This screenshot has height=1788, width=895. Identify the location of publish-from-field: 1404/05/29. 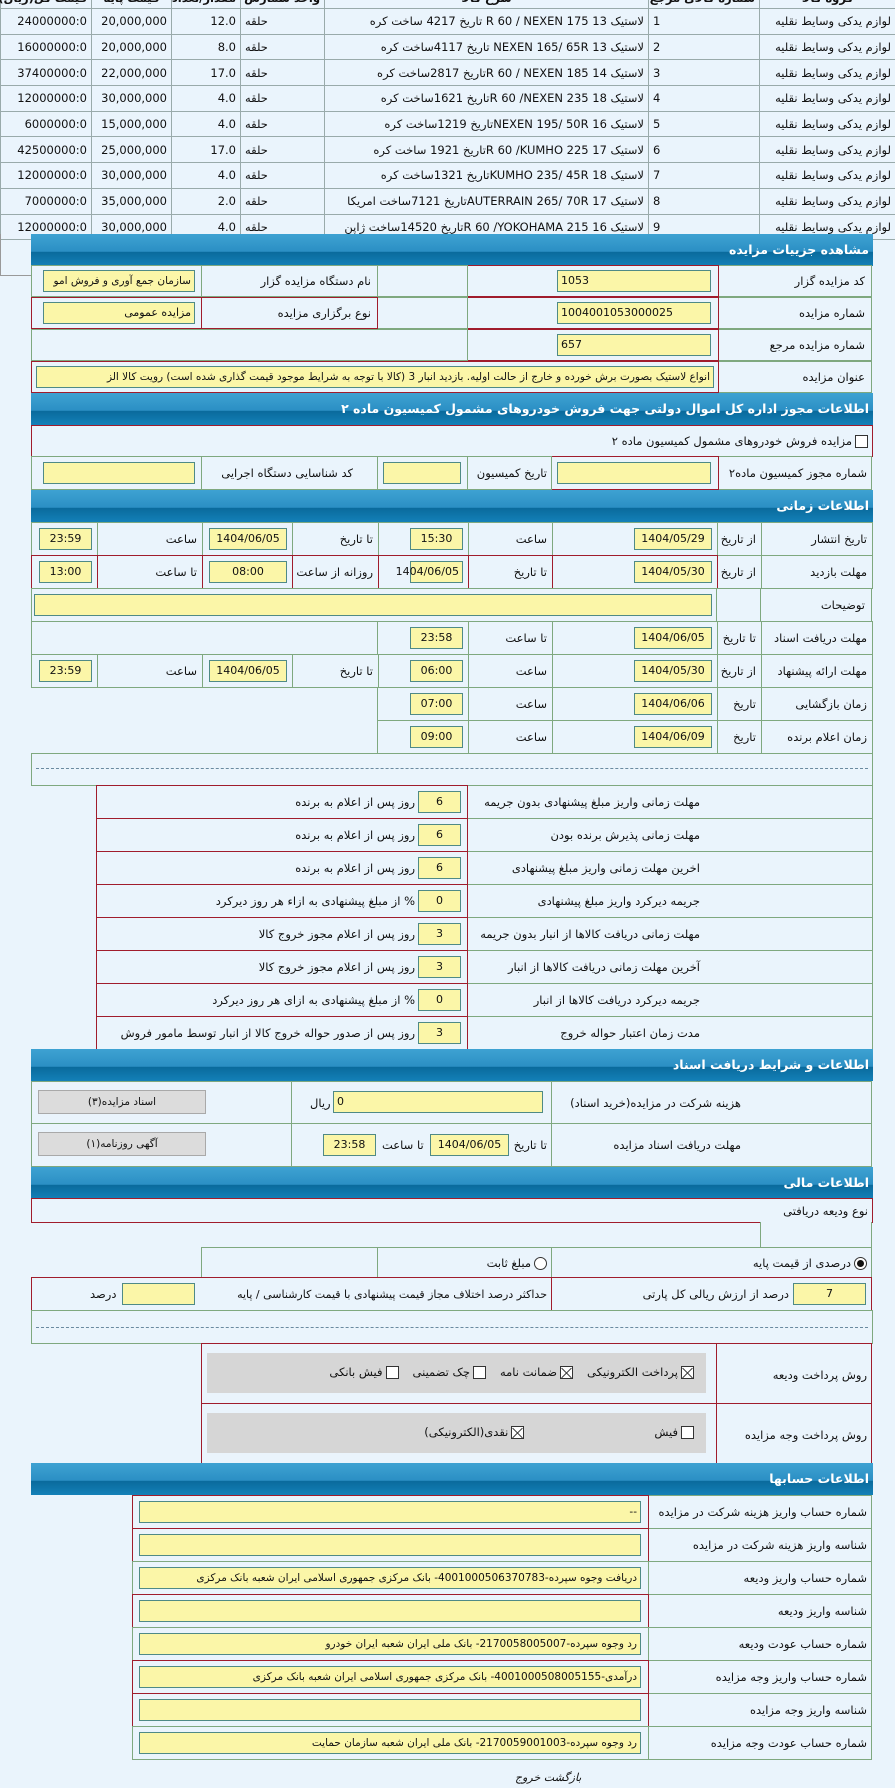
(673, 539).